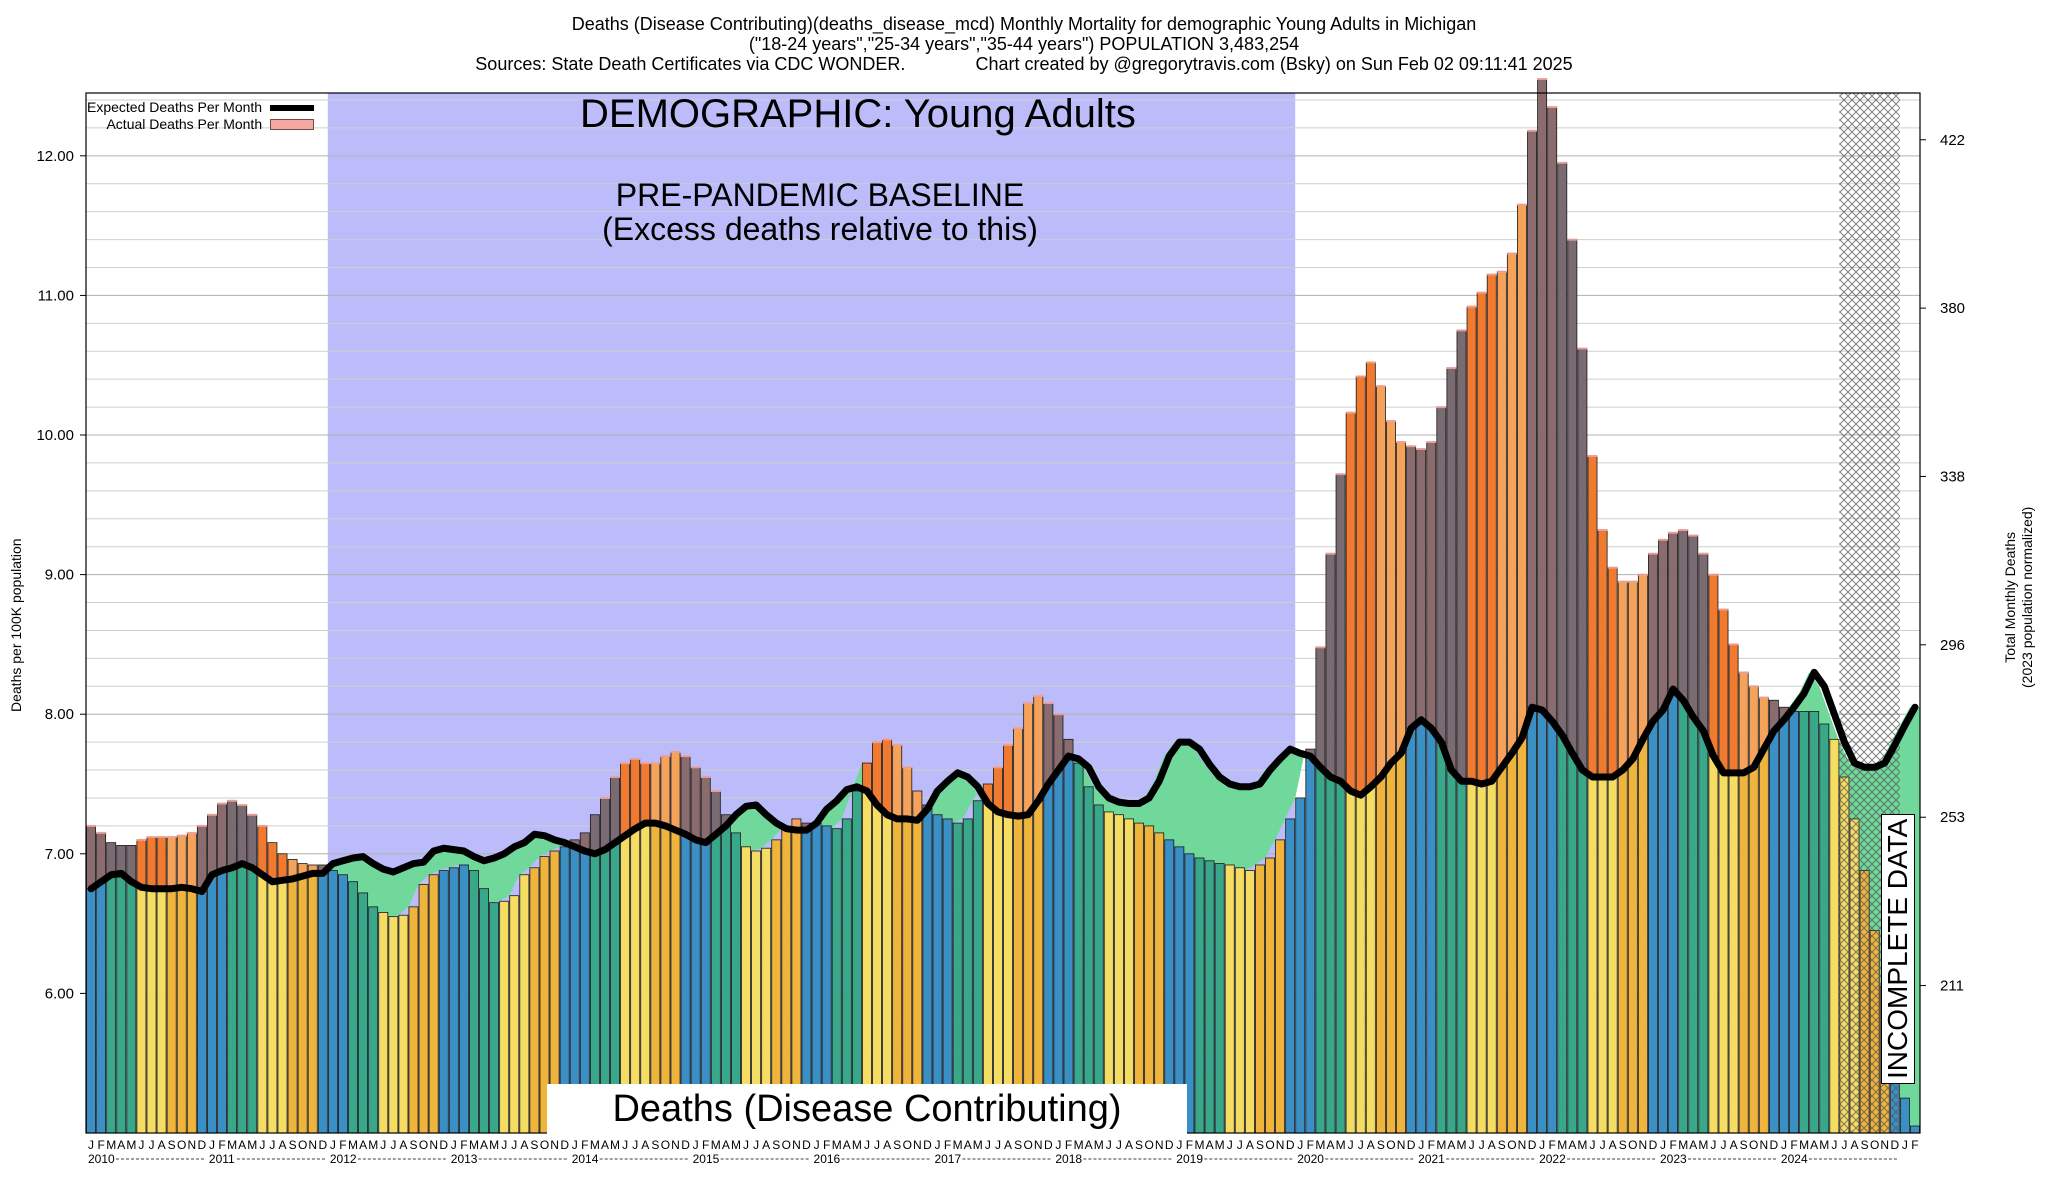 Image resolution: width=2048 pixels, height=1200 pixels. Describe the element at coordinates (1952, 140) in the screenshot. I see `right-tick-label: 422` at that location.